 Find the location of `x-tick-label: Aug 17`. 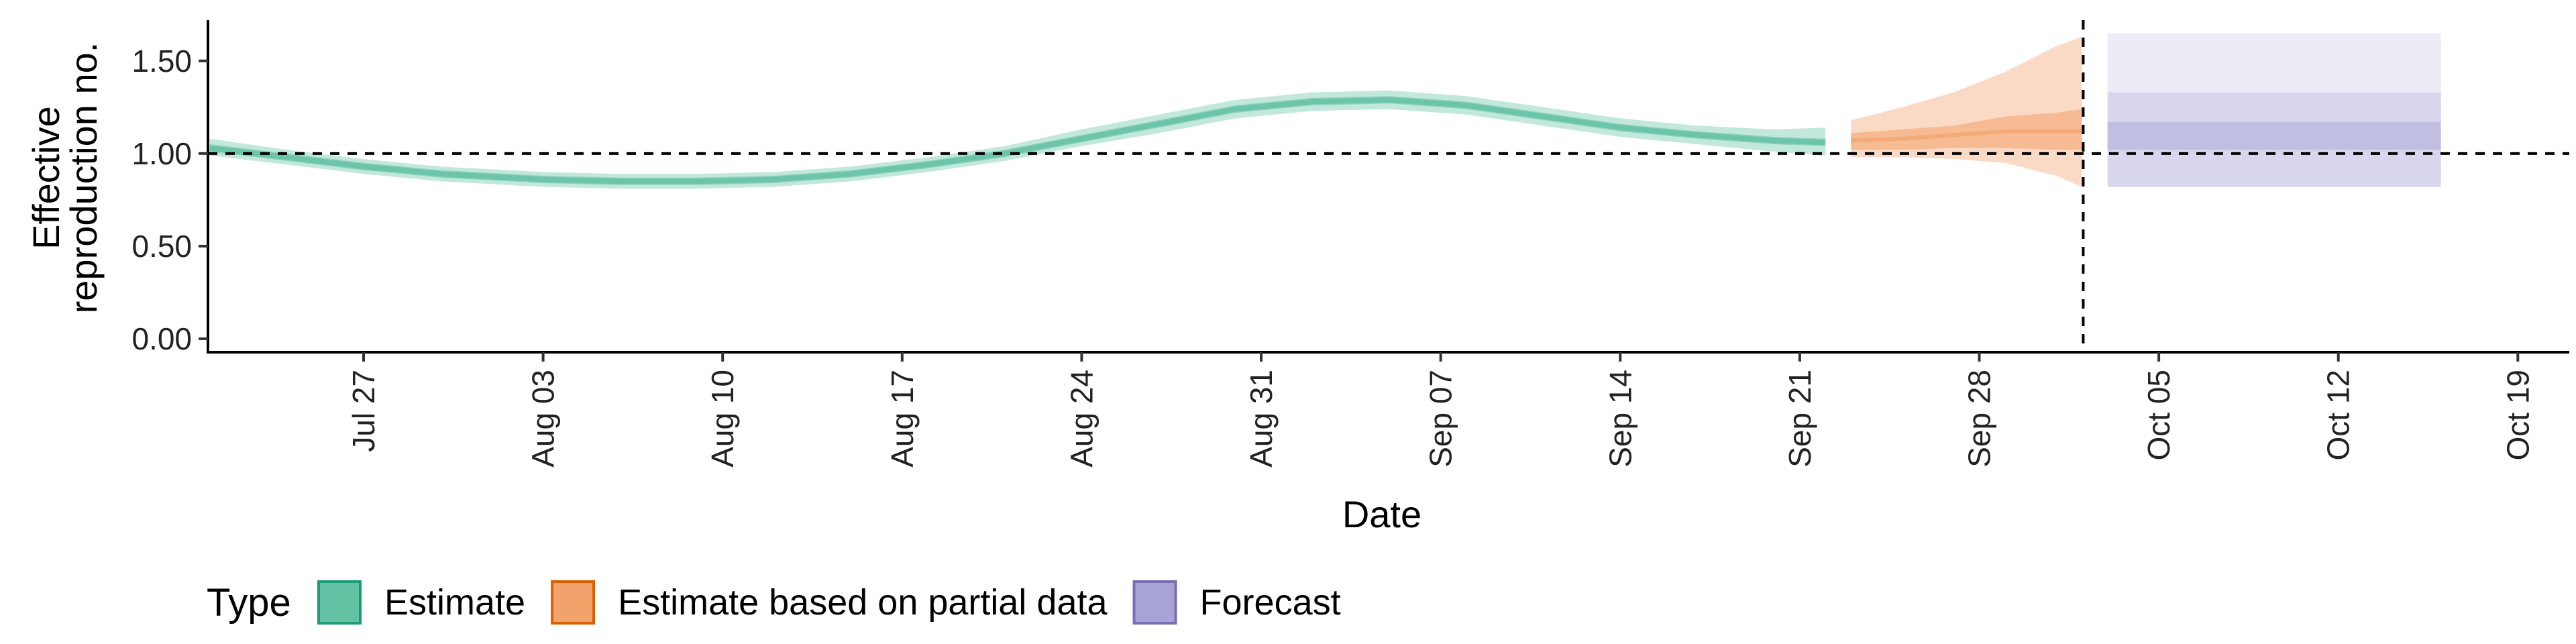

x-tick-label: Aug 17 is located at coordinates (902, 419).